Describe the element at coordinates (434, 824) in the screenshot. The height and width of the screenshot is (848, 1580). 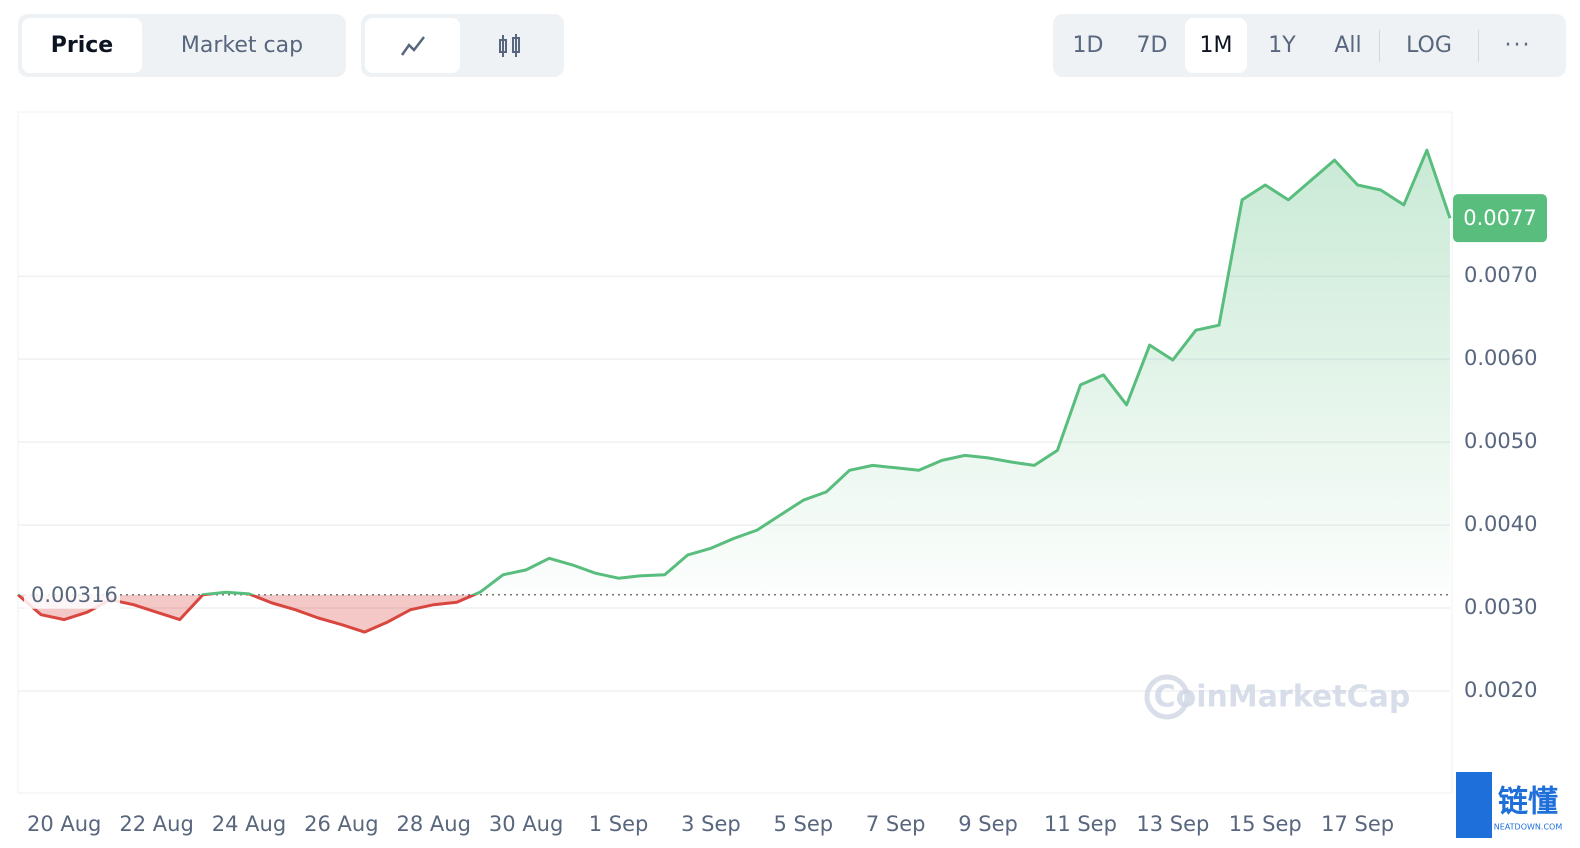
I see `x-tick-label: 28 Aug` at that location.